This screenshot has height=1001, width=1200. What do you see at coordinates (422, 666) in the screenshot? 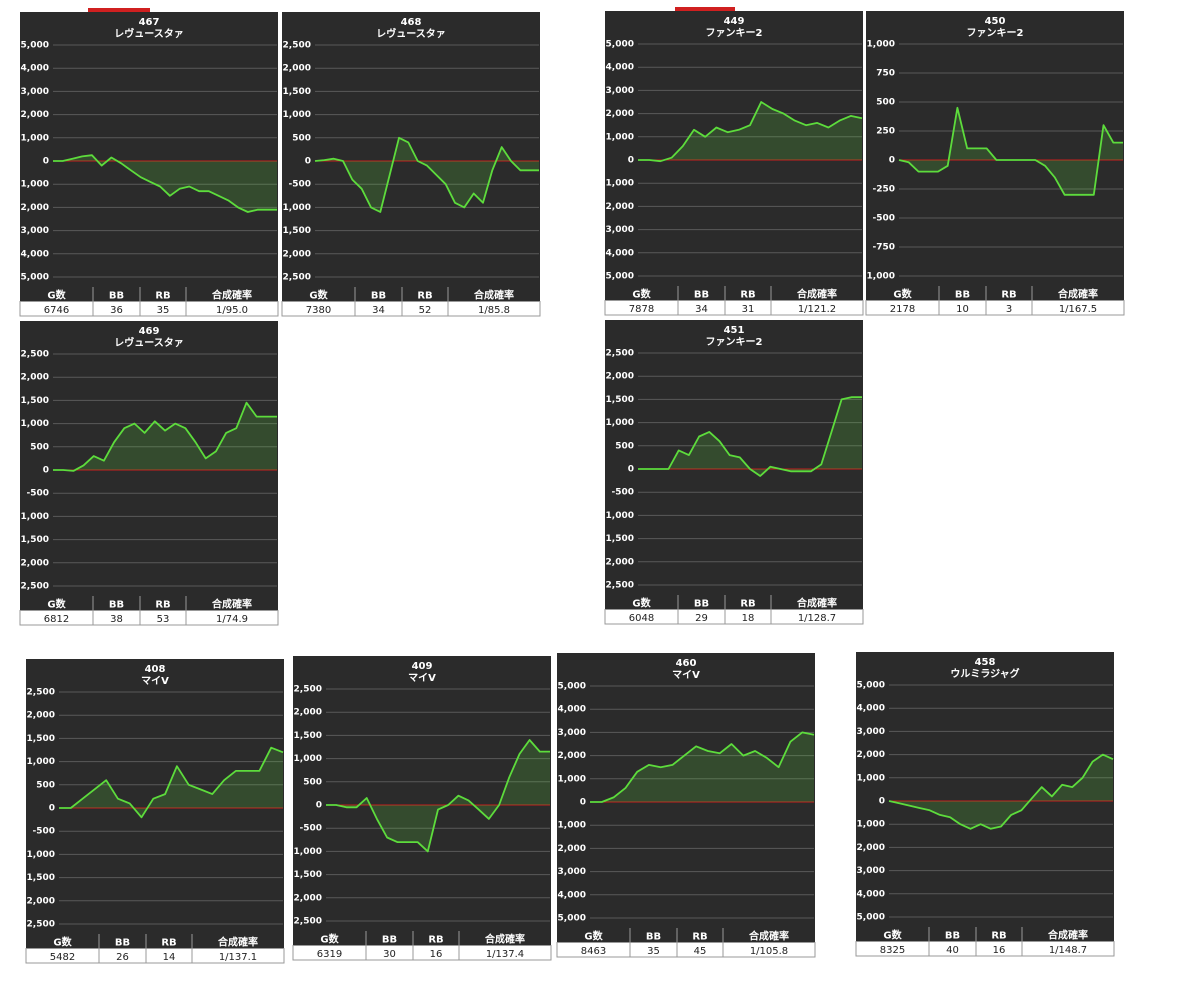
I see `chart-title: 409` at bounding box center [422, 666].